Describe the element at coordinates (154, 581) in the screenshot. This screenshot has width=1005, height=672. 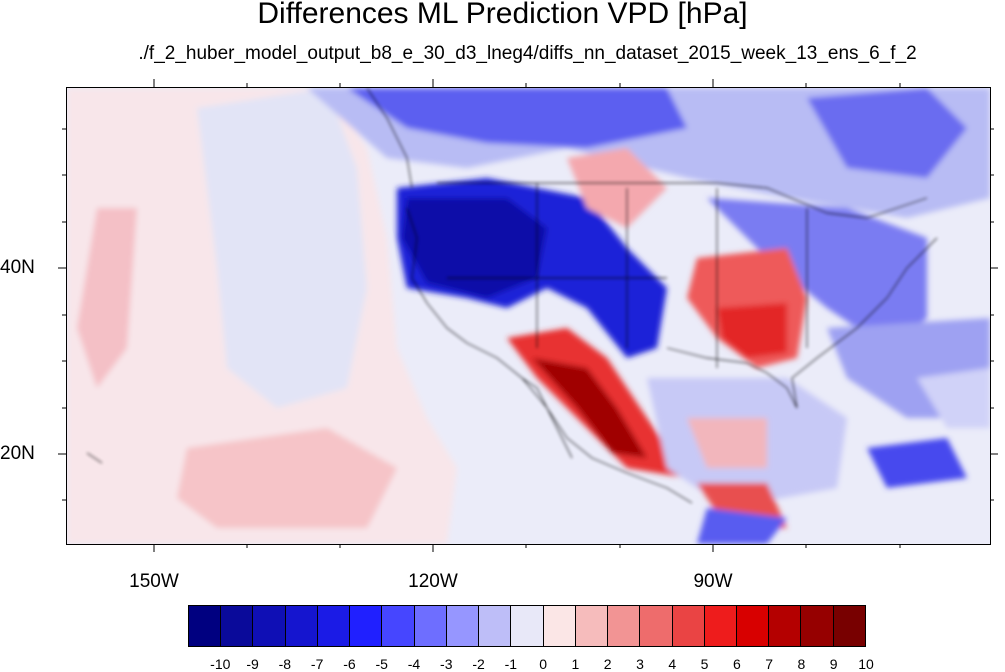
I see `lon-label-150w: 150W` at that location.